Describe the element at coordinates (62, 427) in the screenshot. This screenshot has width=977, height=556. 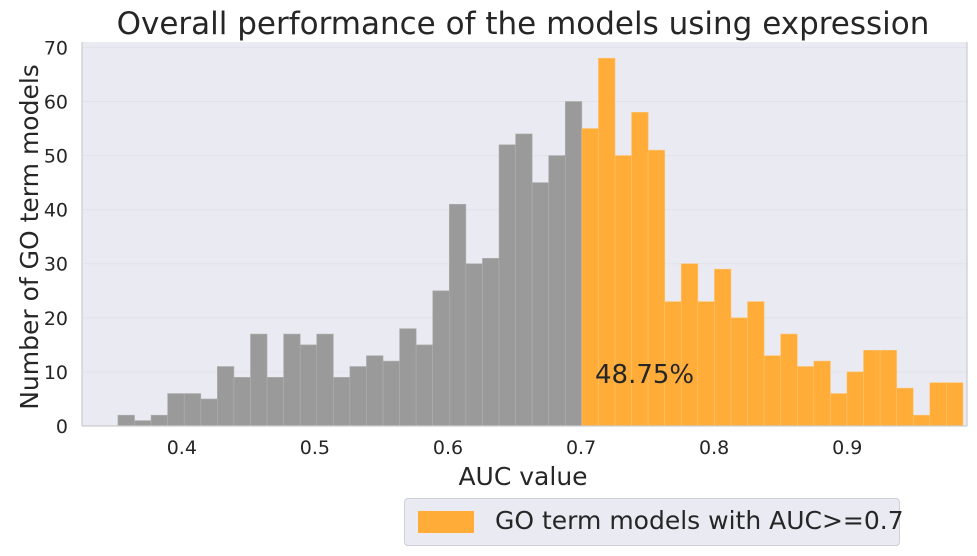
I see `y-tick-label: 0` at that location.